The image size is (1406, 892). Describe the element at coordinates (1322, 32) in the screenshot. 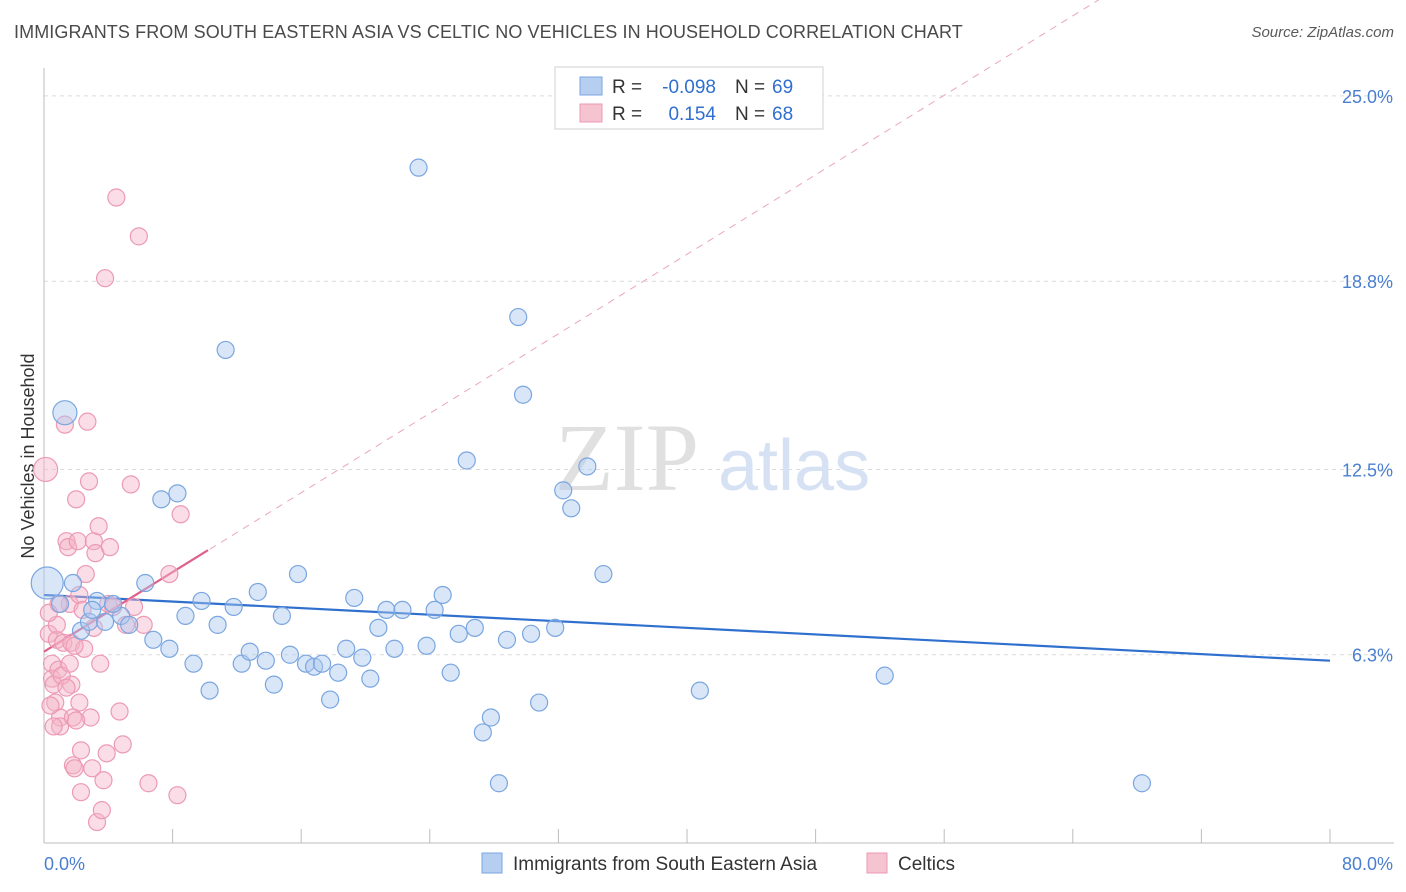

I see `source-credit: Source: ZipAtlas.com` at that location.